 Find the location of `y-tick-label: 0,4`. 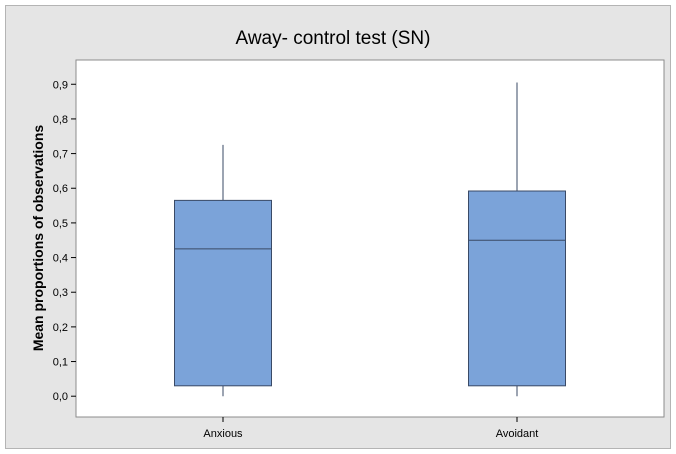

y-tick-label: 0,4 is located at coordinates (60, 259).